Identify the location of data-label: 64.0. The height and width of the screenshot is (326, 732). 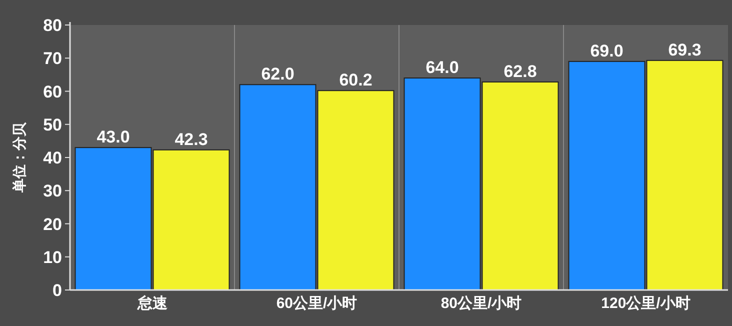
(442, 67).